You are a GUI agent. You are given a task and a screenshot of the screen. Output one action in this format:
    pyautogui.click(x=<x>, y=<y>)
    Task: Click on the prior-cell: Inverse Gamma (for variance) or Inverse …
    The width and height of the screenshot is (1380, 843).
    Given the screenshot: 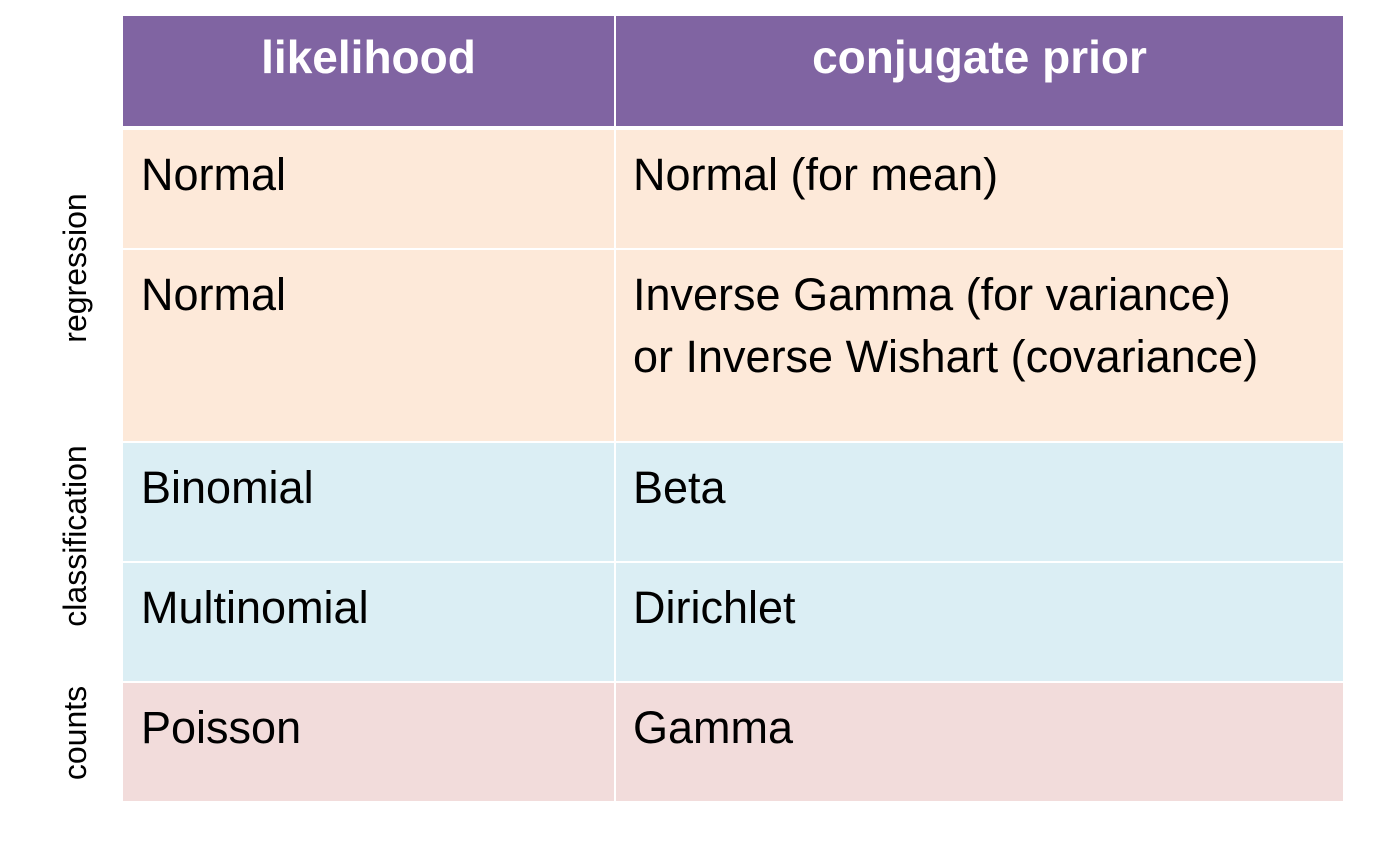 What is the action you would take?
    pyautogui.click(x=979, y=345)
    